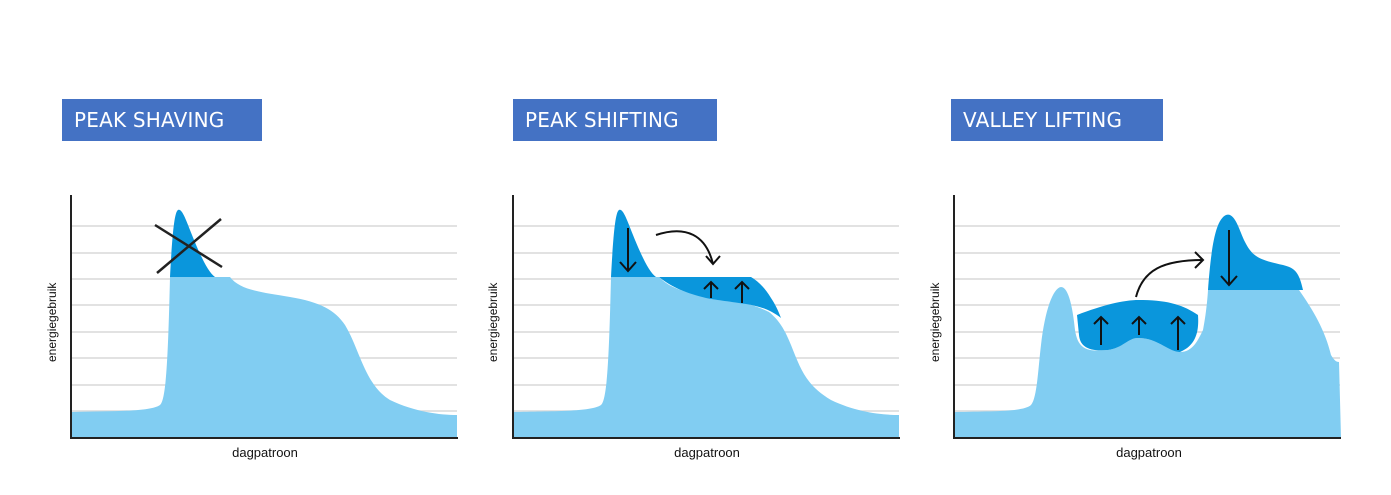  Describe the element at coordinates (1057, 120) in the screenshot. I see `panel-title: VALLEY LIFTING` at that location.